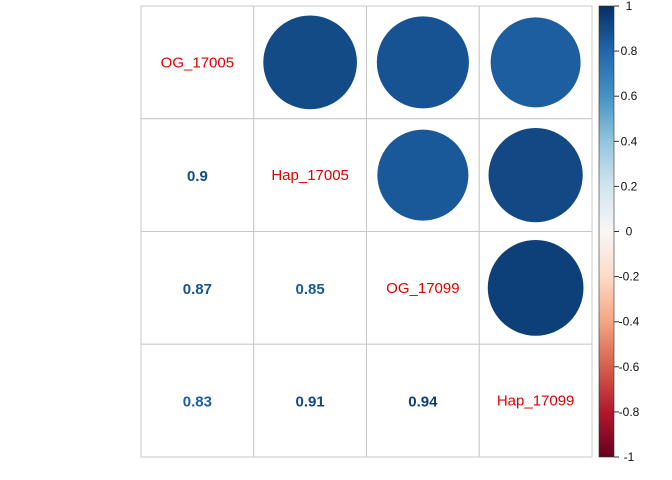 Image resolution: width=672 pixels, height=480 pixels. I want to click on correlation-value: 0.94, so click(423, 402).